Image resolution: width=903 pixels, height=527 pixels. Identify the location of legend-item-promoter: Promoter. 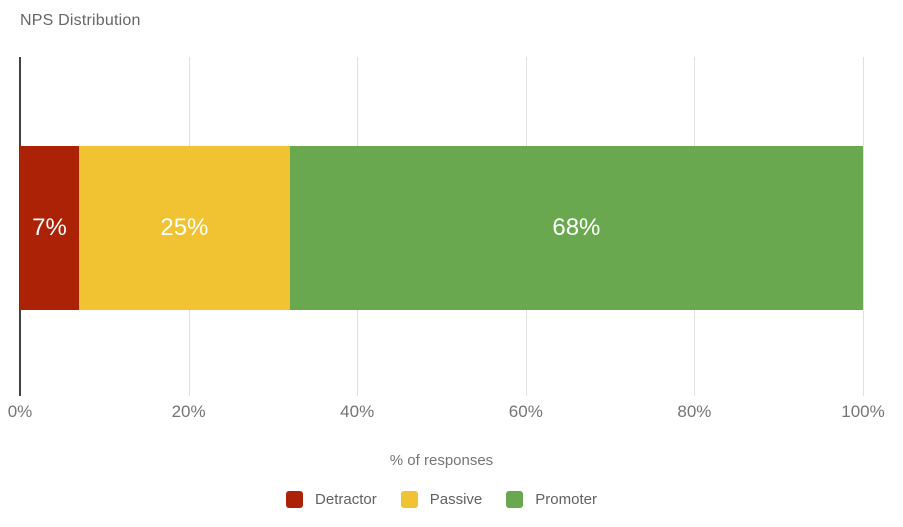
(551, 499).